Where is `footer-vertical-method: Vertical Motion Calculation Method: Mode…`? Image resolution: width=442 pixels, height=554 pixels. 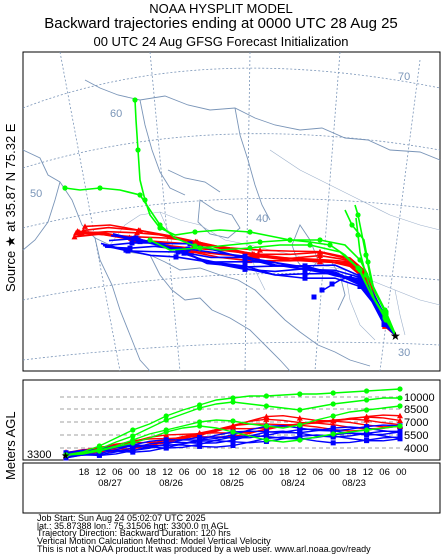
footer-vertical-method: Vertical Motion Calculation Method: Mode… is located at coordinates (154, 541).